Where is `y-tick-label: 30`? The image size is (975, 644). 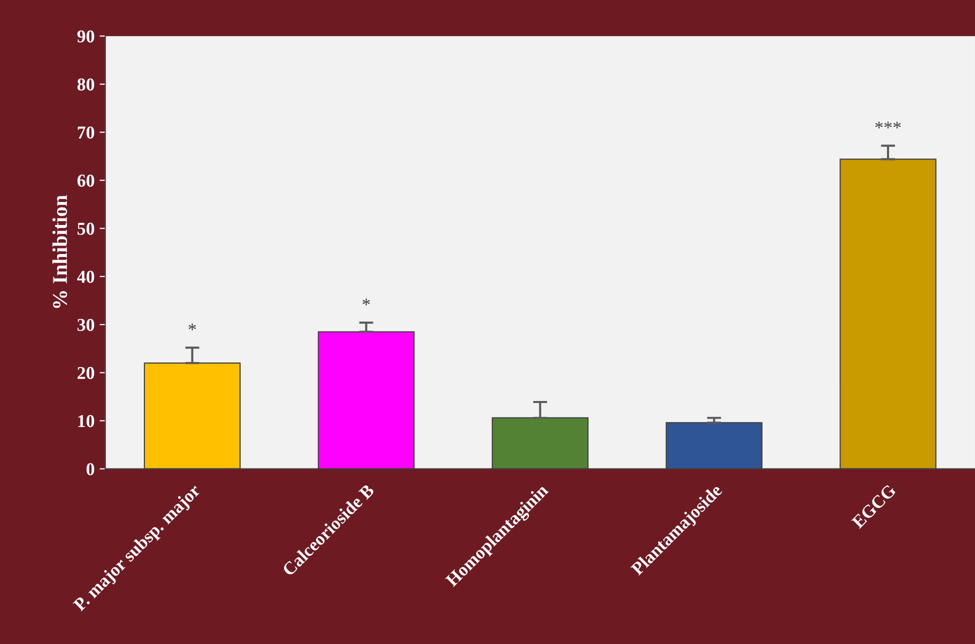
y-tick-label: 30 is located at coordinates (86, 325).